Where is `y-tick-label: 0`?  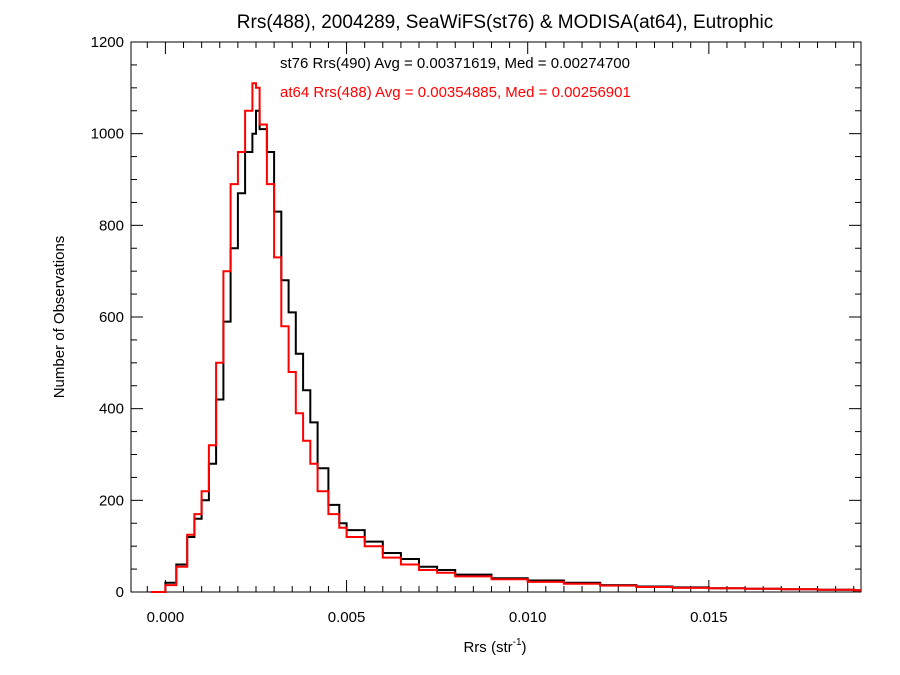 y-tick-label: 0 is located at coordinates (120, 592).